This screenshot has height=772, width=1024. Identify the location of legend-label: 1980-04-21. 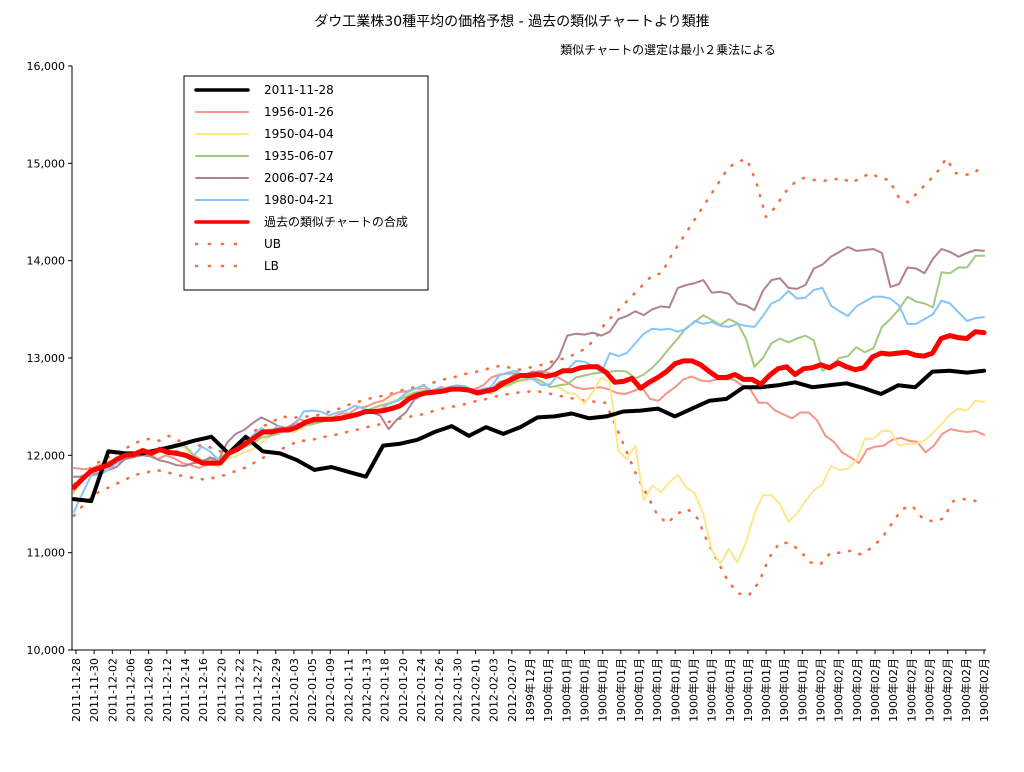
(299, 200).